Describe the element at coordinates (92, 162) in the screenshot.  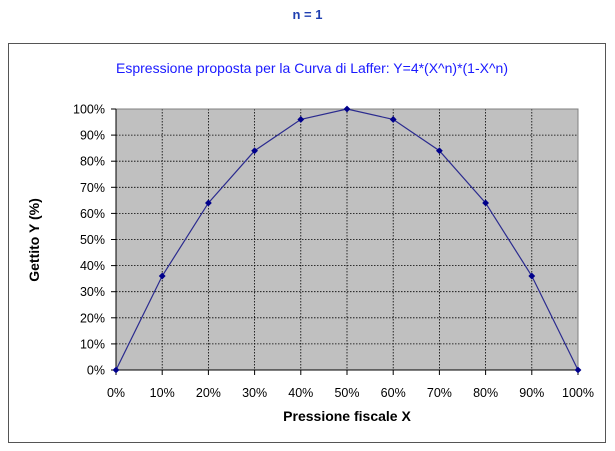
I see `y-tick-label: 80%` at that location.